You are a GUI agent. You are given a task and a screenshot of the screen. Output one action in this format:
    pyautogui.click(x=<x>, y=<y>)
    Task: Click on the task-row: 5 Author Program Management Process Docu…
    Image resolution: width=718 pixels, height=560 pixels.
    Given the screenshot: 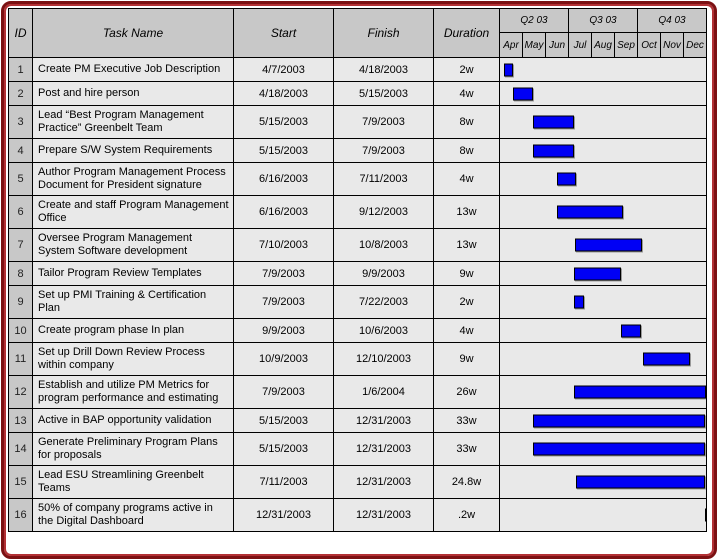 What is the action you would take?
    pyautogui.click(x=357, y=179)
    